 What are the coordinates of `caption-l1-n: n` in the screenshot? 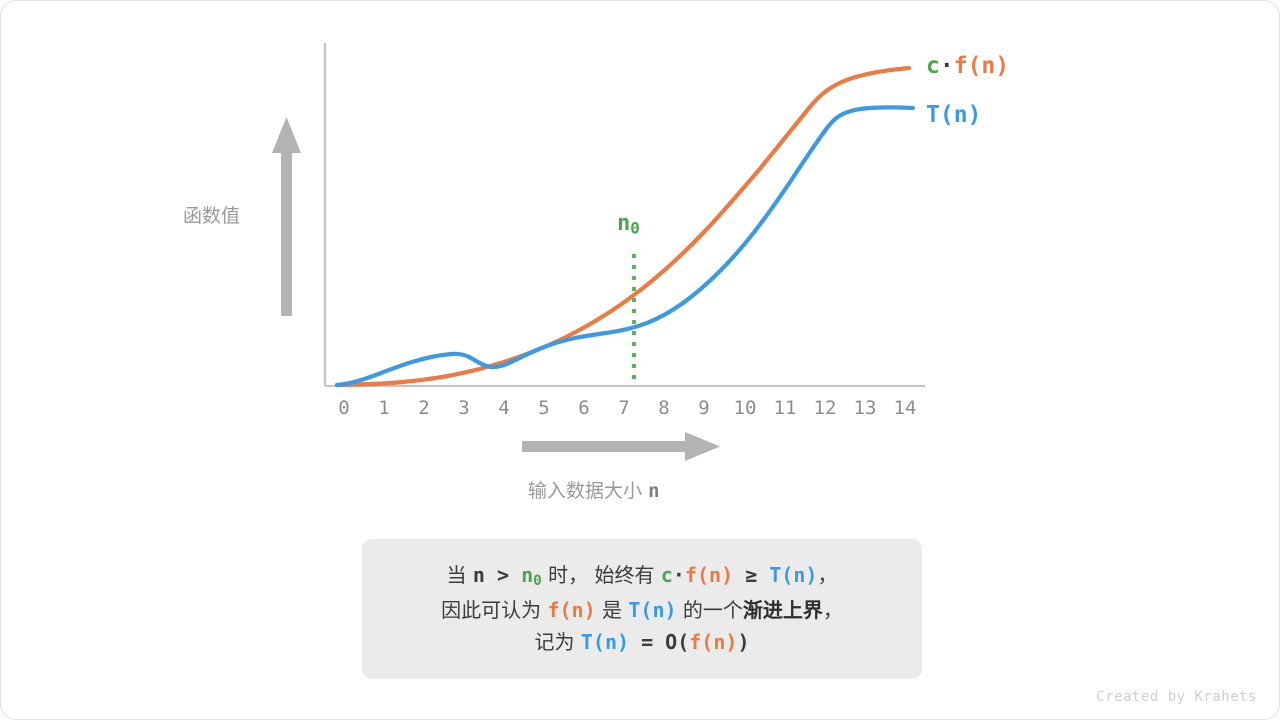 It's located at (478, 575).